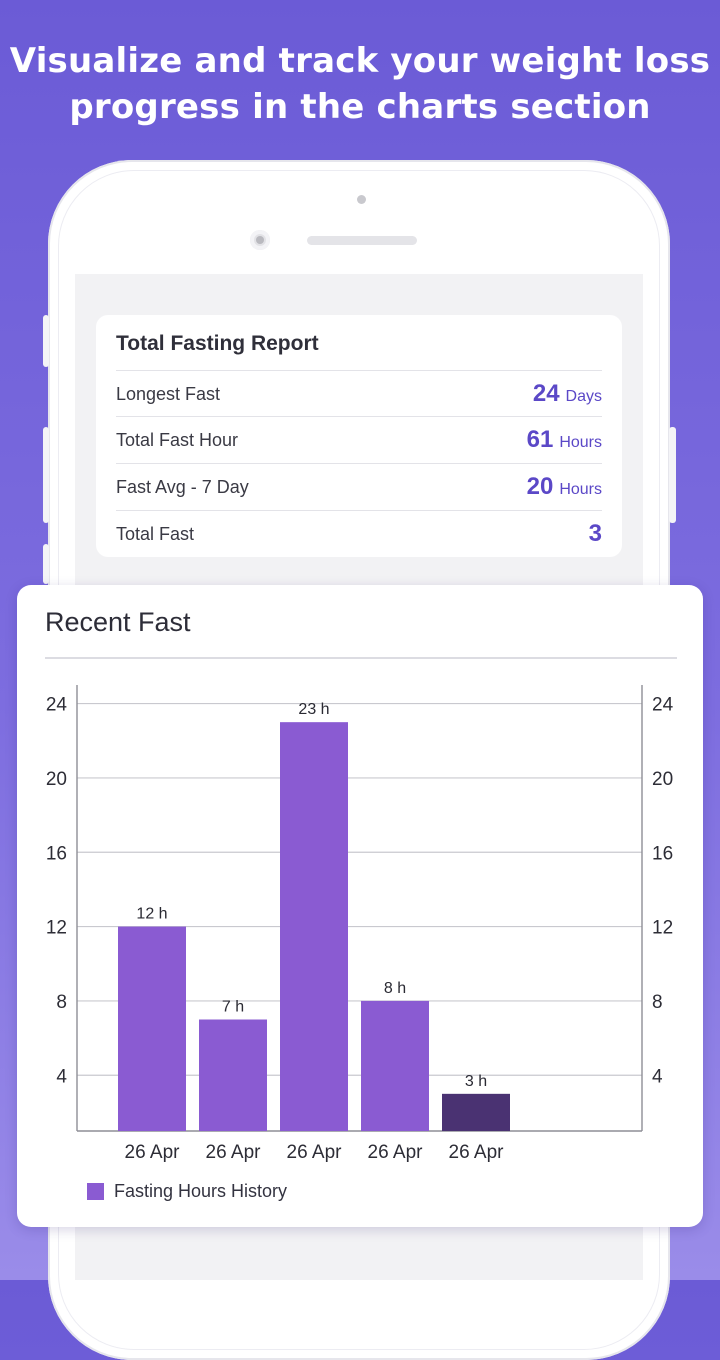 The width and height of the screenshot is (720, 1360). What do you see at coordinates (657, 1076) in the screenshot?
I see `y-axis-tick-label-right: 4` at bounding box center [657, 1076].